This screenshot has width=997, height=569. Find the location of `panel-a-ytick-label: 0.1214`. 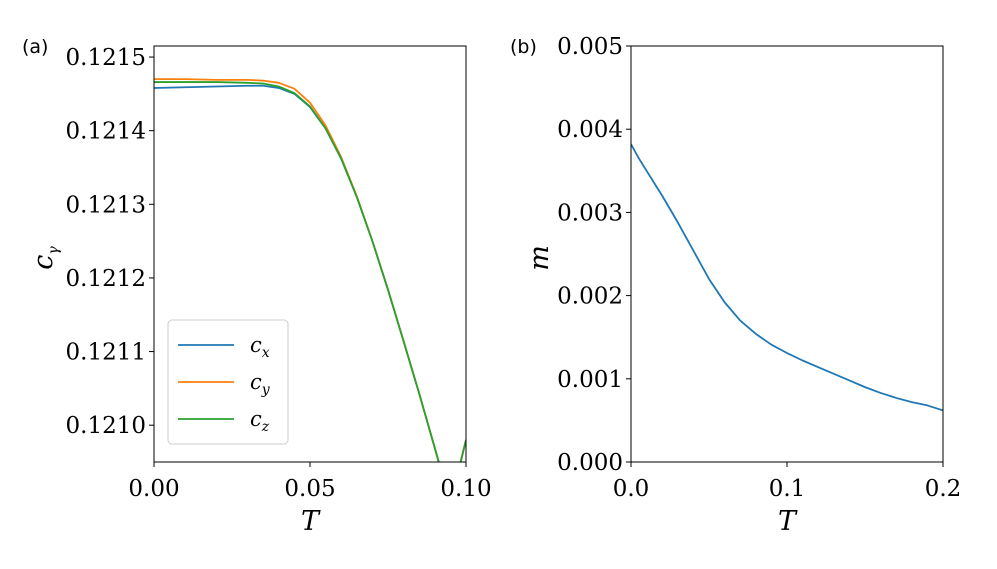

panel-a-ytick-label: 0.1214 is located at coordinates (106, 132).